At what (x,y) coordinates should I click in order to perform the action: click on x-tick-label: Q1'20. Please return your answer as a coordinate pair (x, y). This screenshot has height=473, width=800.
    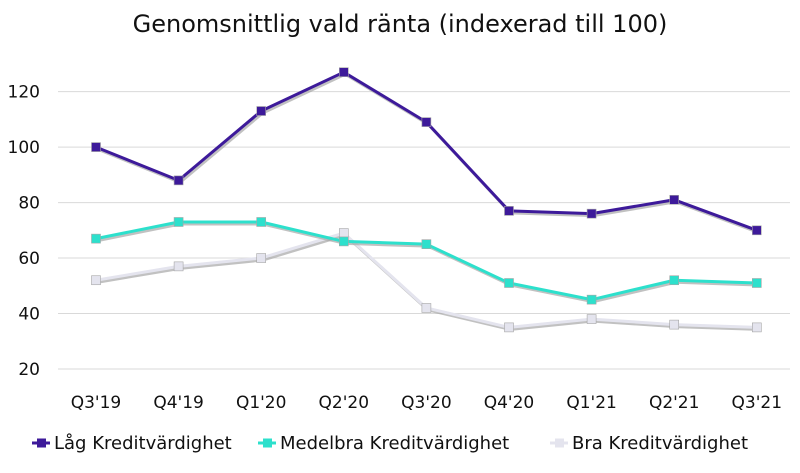
    Looking at the image, I should click on (261, 403).